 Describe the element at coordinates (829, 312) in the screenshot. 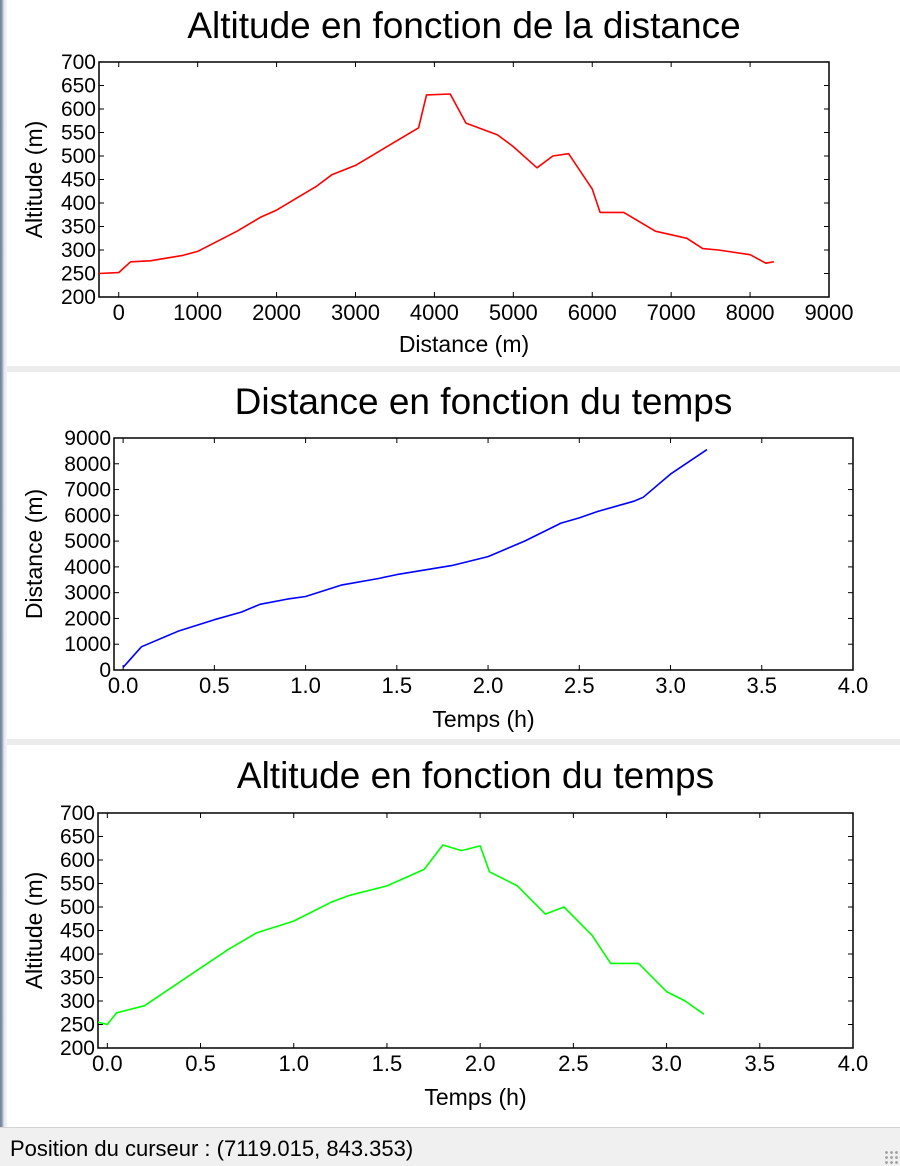

I see `x-tick-label: 9000` at that location.